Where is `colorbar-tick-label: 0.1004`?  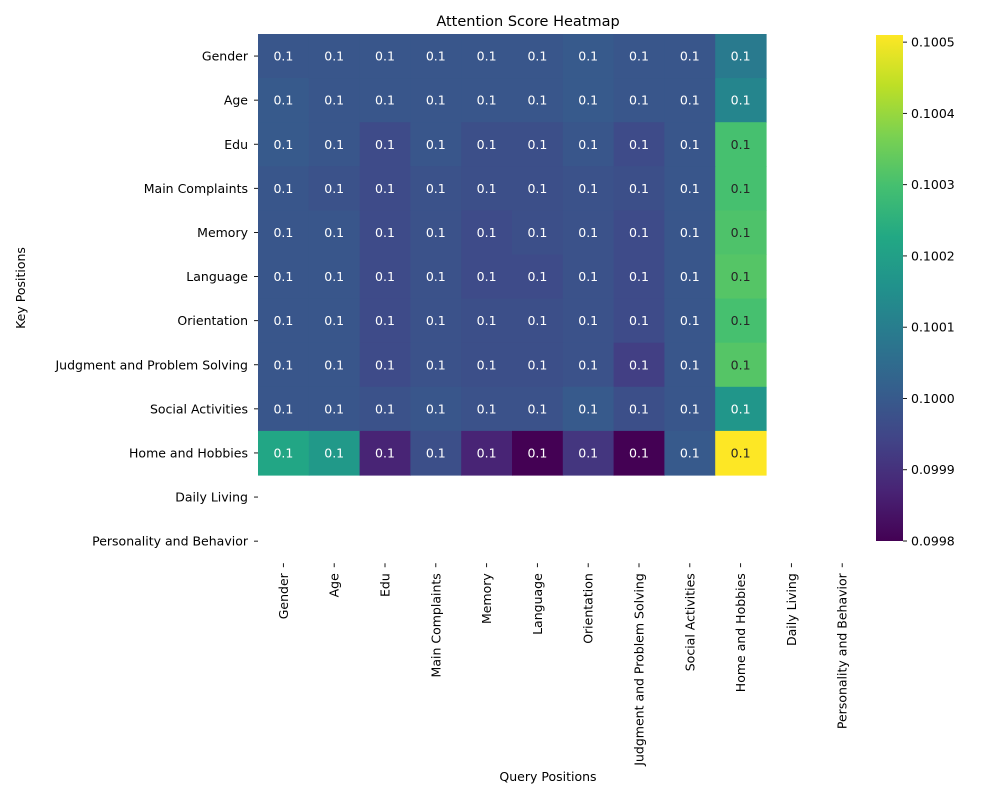
colorbar-tick-label: 0.1004 is located at coordinates (933, 113).